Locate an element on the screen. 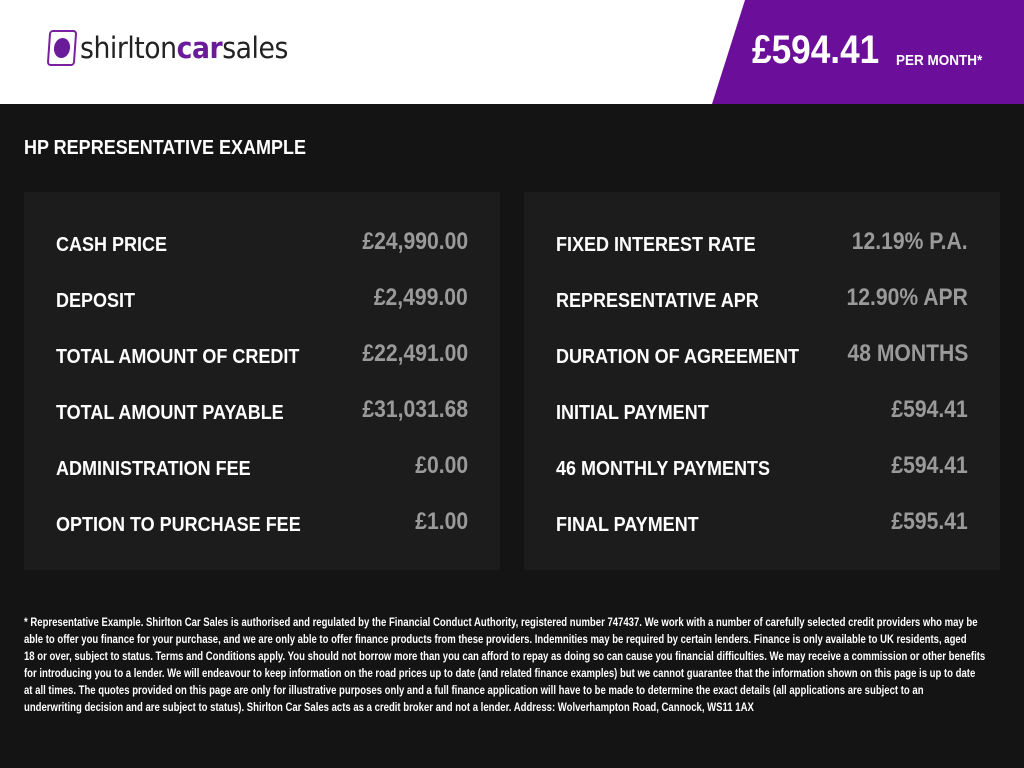  finance-value: £2,499.00 is located at coordinates (421, 297).